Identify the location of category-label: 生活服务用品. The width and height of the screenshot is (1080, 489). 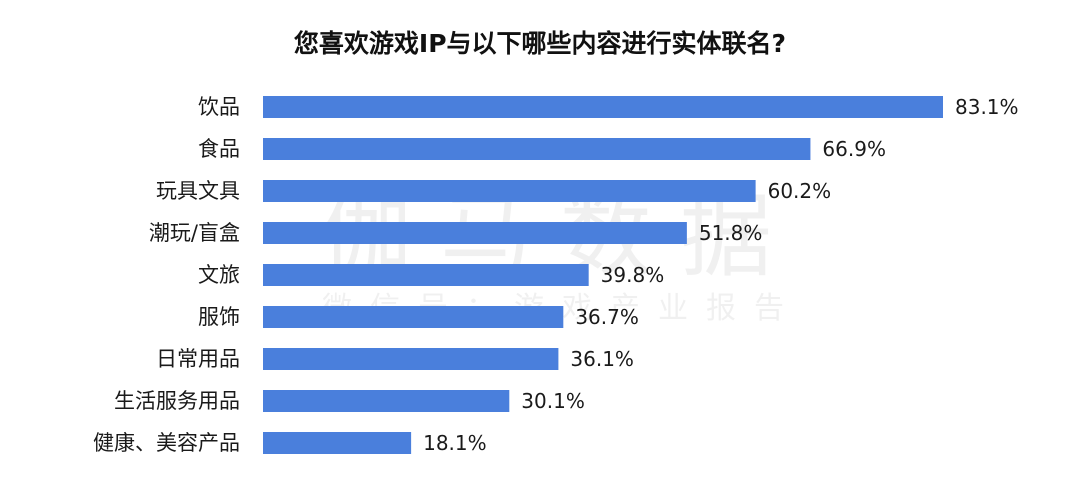
(177, 401).